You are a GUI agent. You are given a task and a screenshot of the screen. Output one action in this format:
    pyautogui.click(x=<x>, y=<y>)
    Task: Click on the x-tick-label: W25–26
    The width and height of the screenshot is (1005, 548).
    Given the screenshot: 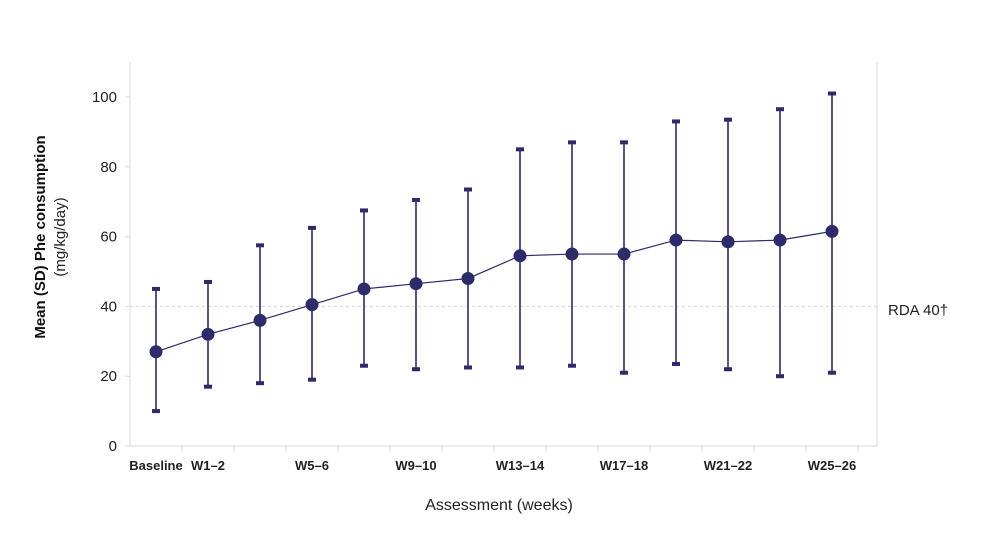 What is the action you would take?
    pyautogui.click(x=832, y=465)
    